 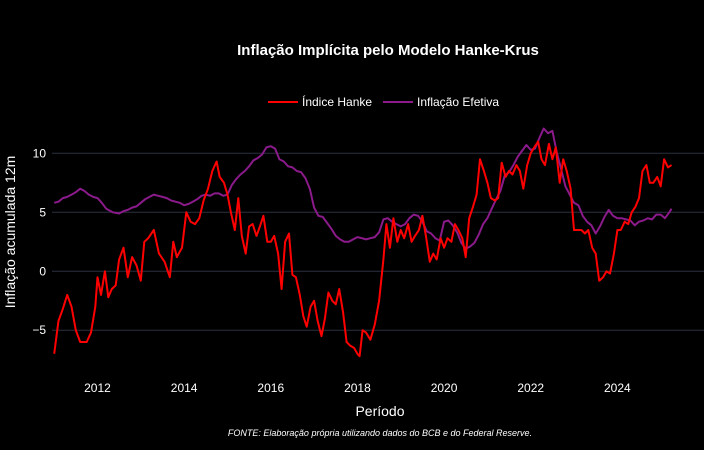 What do you see at coordinates (337, 101) in the screenshot?
I see `legend-label-indice-hanke: Índice Hanke` at bounding box center [337, 101].